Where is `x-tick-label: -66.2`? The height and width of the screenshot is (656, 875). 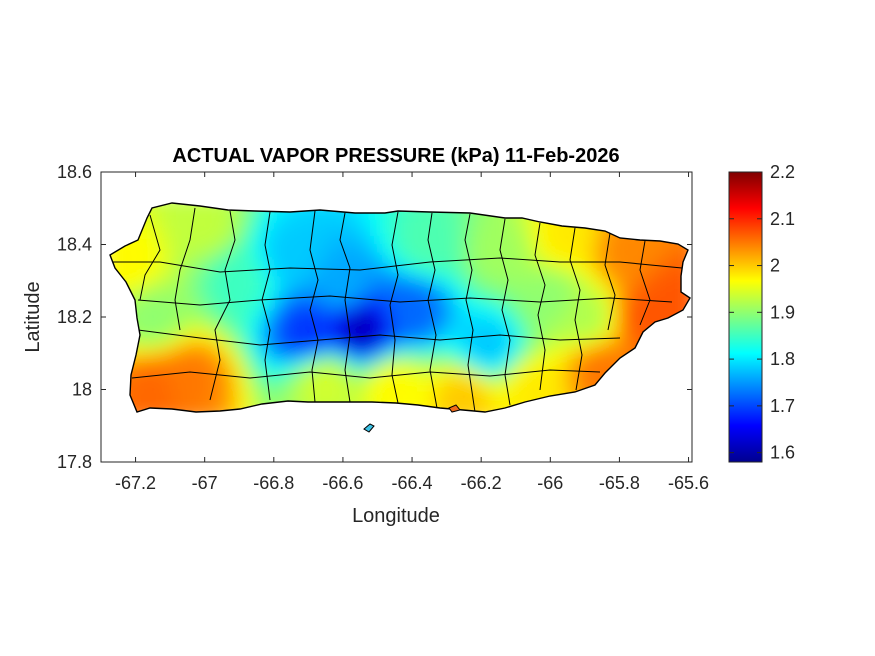
x-tick-label: -66.2 is located at coordinates (481, 483).